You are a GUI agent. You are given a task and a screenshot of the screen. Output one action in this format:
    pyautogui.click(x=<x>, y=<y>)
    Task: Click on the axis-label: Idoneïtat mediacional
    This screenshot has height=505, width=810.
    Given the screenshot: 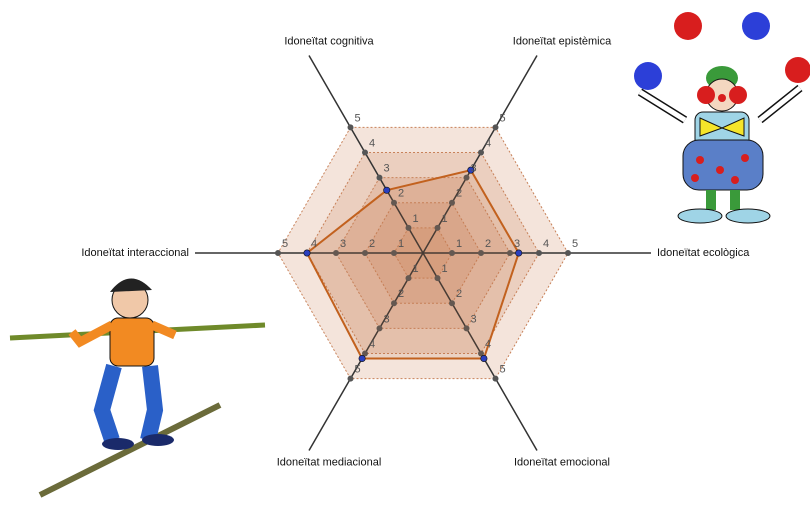 What is the action you would take?
    pyautogui.click(x=329, y=462)
    